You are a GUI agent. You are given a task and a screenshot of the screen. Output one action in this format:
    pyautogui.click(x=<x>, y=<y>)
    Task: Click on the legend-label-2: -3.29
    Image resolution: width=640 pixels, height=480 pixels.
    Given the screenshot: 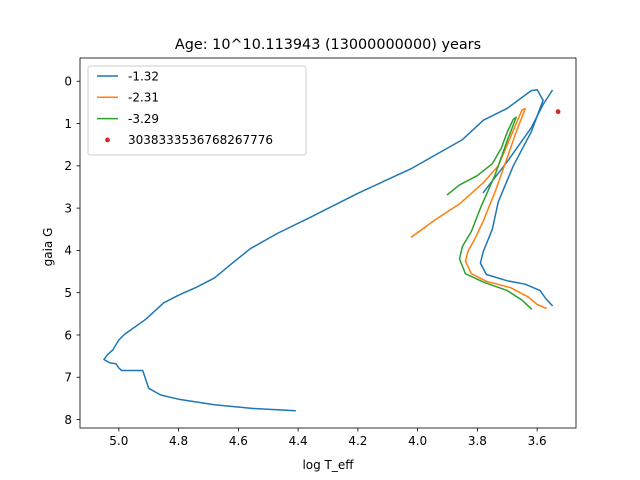 What is the action you would take?
    pyautogui.click(x=143, y=119)
    